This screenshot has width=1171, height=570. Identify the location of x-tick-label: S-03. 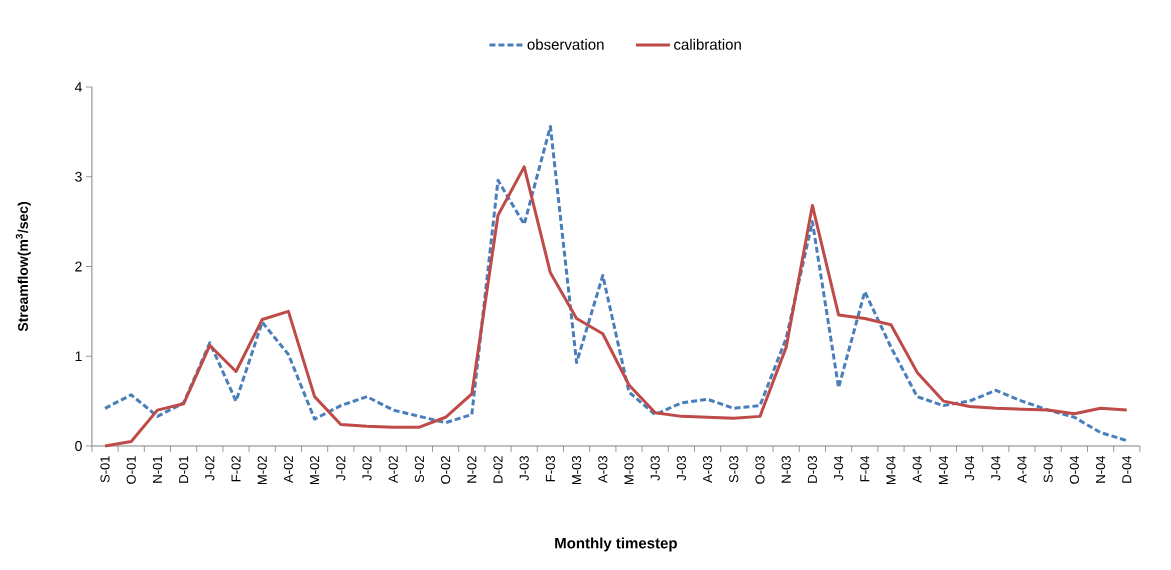
(734, 469).